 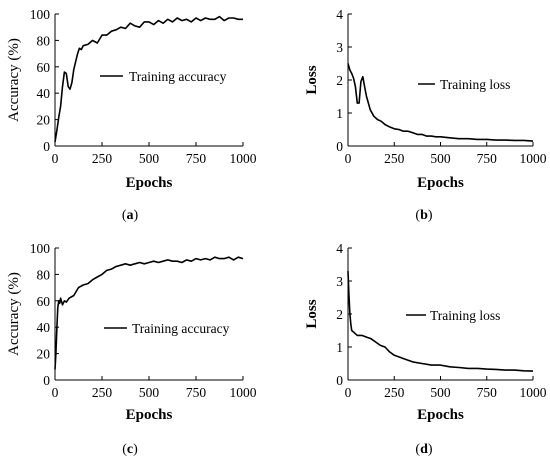 What do you see at coordinates (423, 449) in the screenshot?
I see `panel-caption: (d)` at bounding box center [423, 449].